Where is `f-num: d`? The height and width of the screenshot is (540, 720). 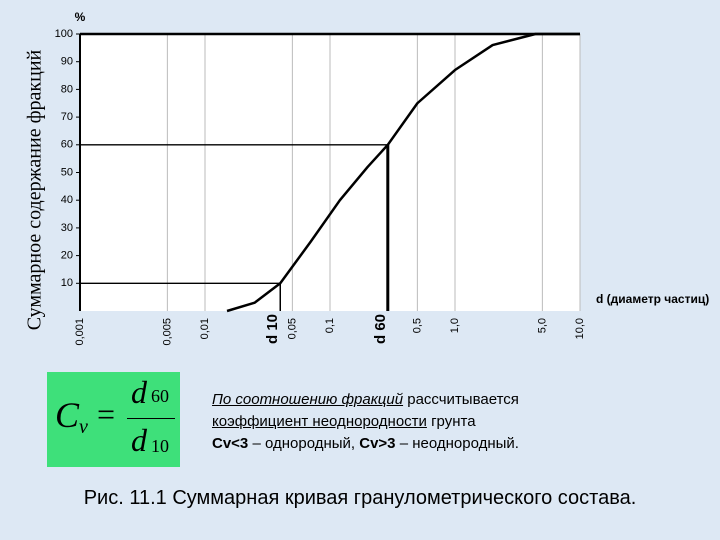
f-num: d is located at coordinates (139, 392).